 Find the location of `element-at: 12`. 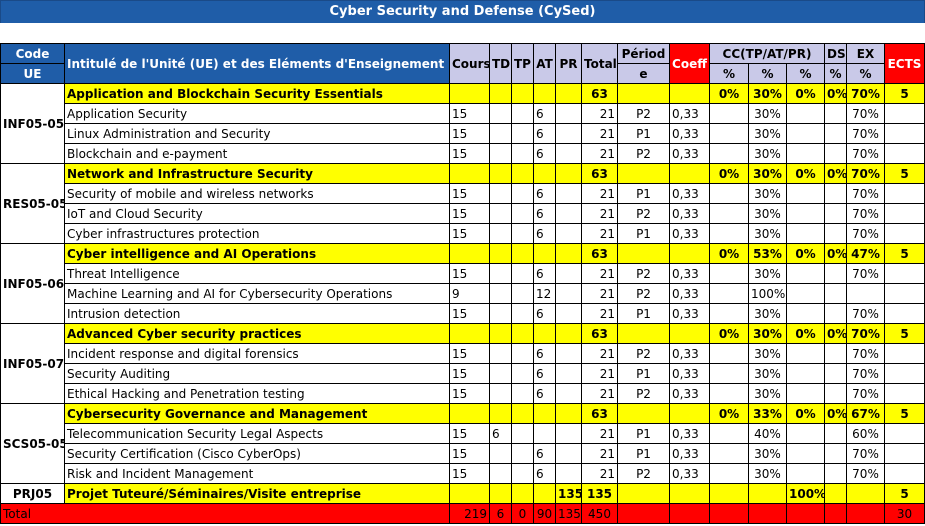

element-at: 12 is located at coordinates (544, 293).